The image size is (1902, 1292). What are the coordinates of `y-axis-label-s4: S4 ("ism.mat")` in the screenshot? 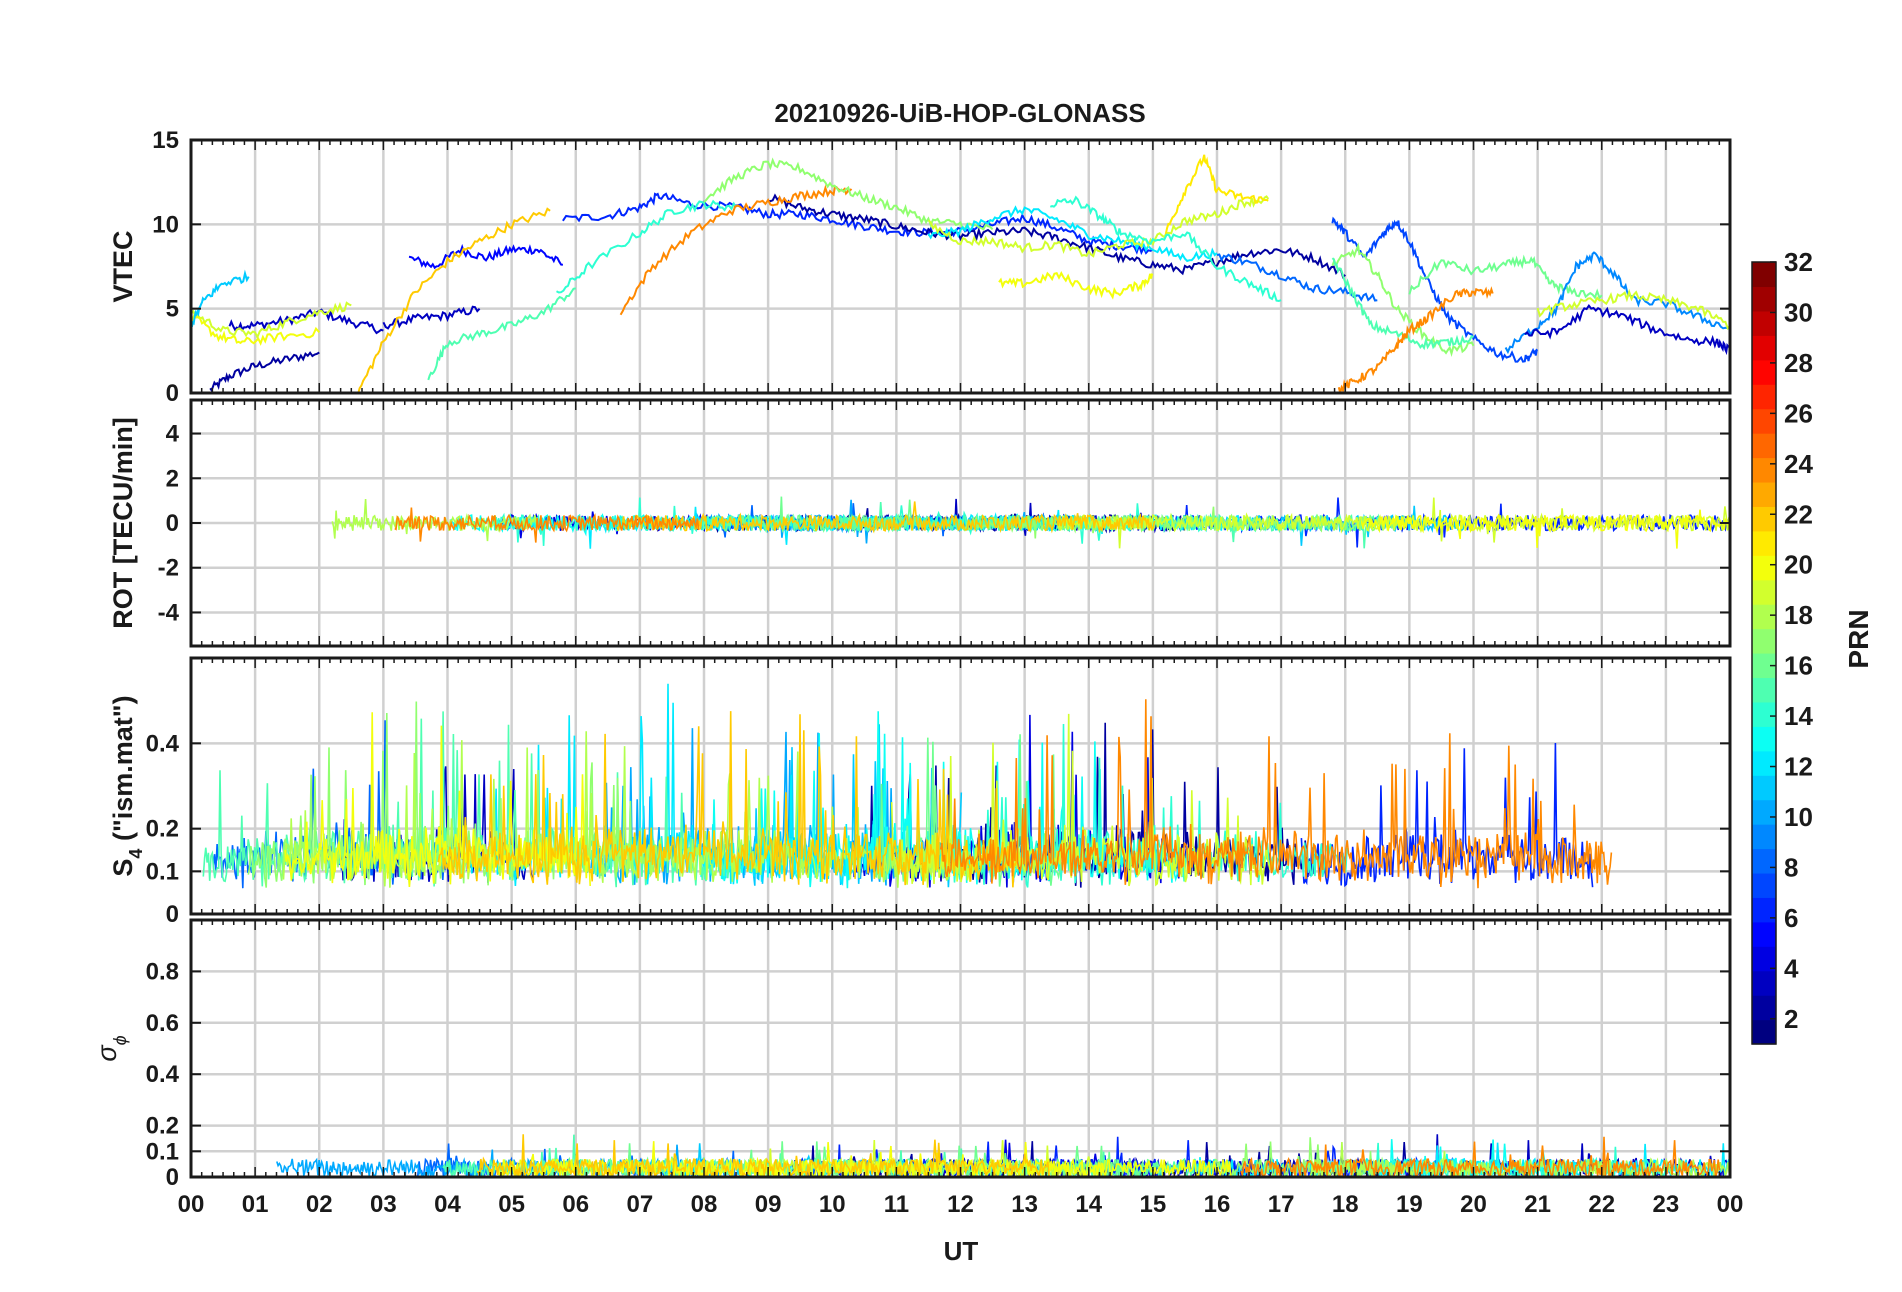 It's located at (127, 785).